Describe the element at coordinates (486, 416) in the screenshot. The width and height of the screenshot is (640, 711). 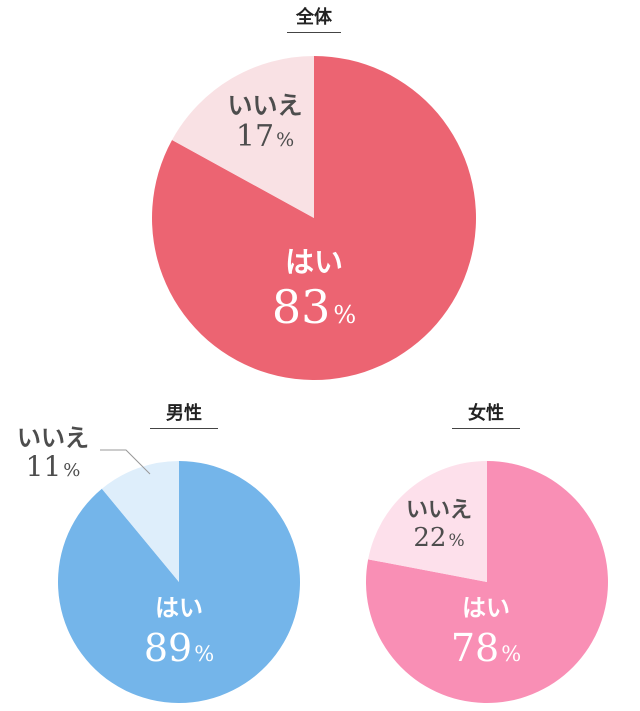
I see `chart-title: 女性` at that location.